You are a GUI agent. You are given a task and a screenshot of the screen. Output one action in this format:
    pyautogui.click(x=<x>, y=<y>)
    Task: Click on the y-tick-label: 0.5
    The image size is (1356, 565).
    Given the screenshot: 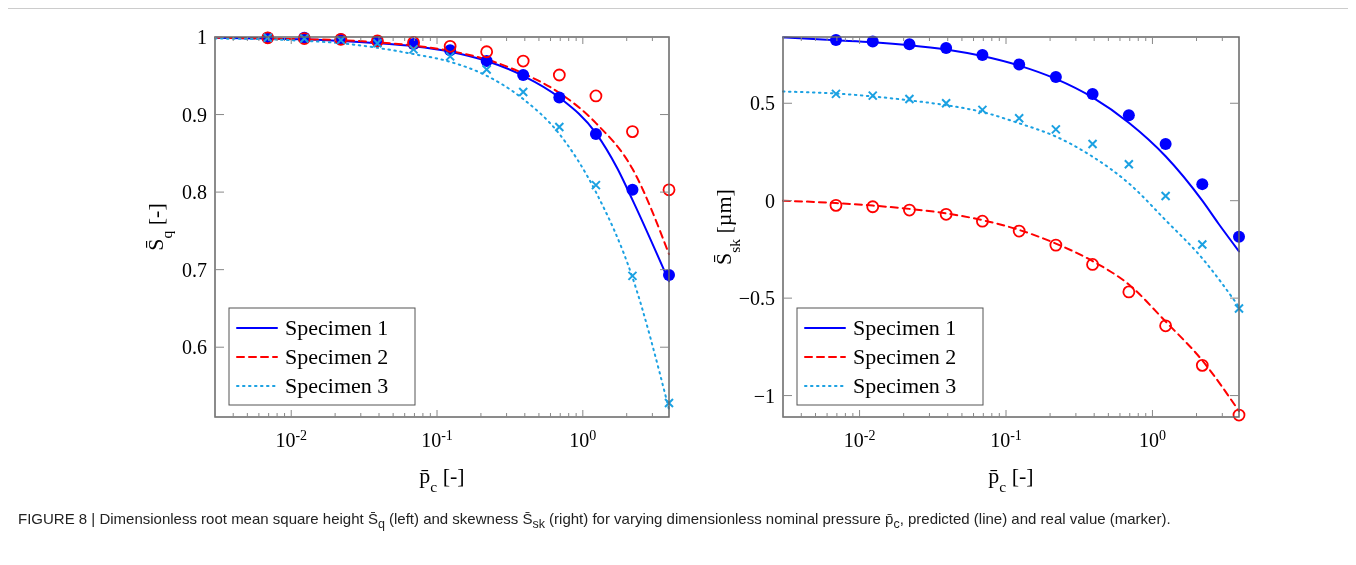 What is the action you would take?
    pyautogui.click(x=762, y=103)
    